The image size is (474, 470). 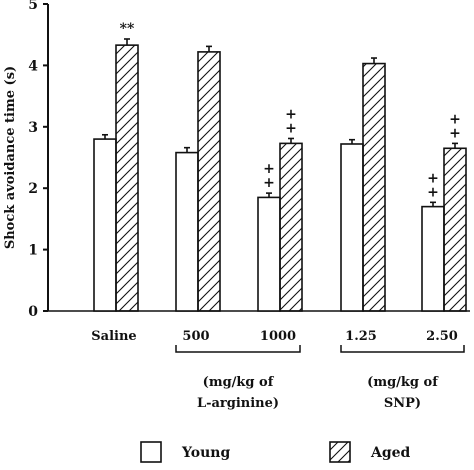 What do you see at coordinates (33, 6) in the screenshot?
I see `y-tick-label: 5` at bounding box center [33, 6].